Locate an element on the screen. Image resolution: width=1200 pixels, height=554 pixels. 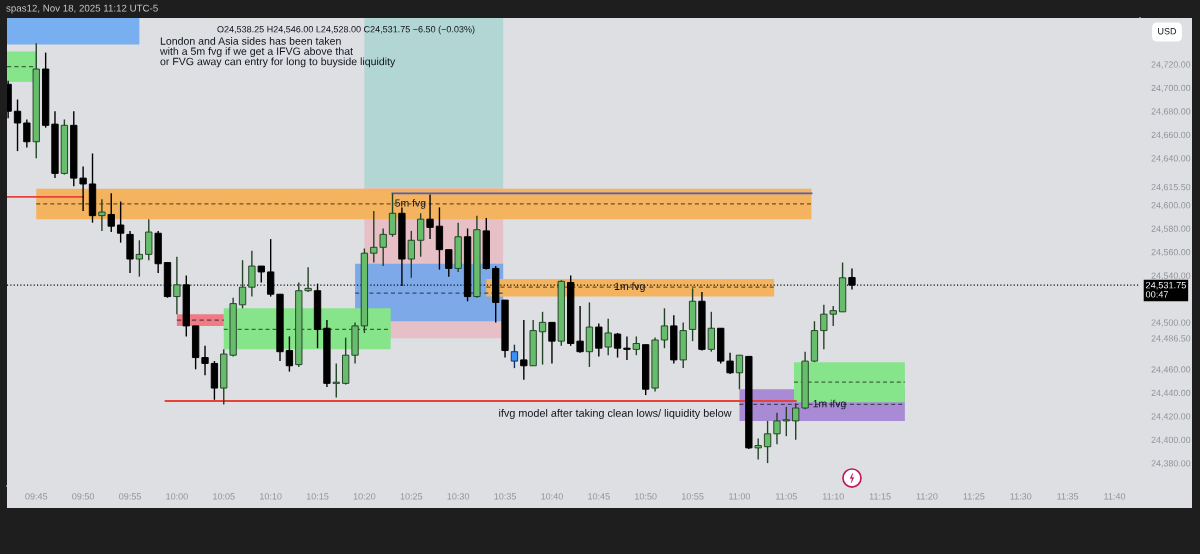
text: USD is located at coordinates (1167, 31).